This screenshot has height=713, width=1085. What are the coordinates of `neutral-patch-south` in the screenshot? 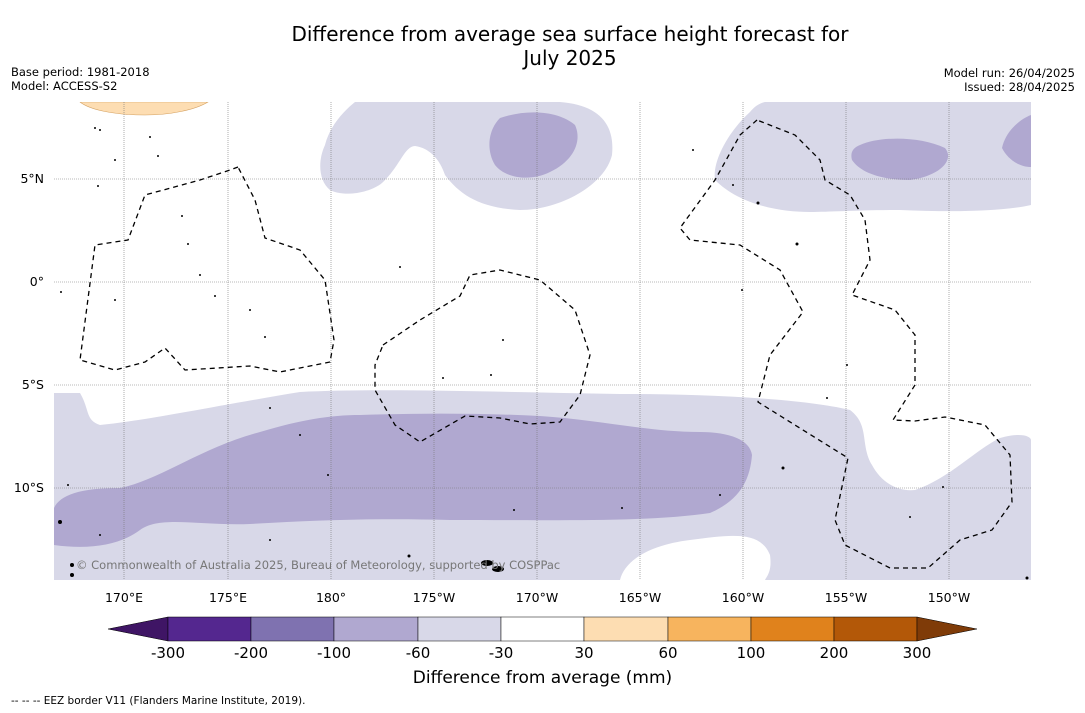 It's located at (695, 557).